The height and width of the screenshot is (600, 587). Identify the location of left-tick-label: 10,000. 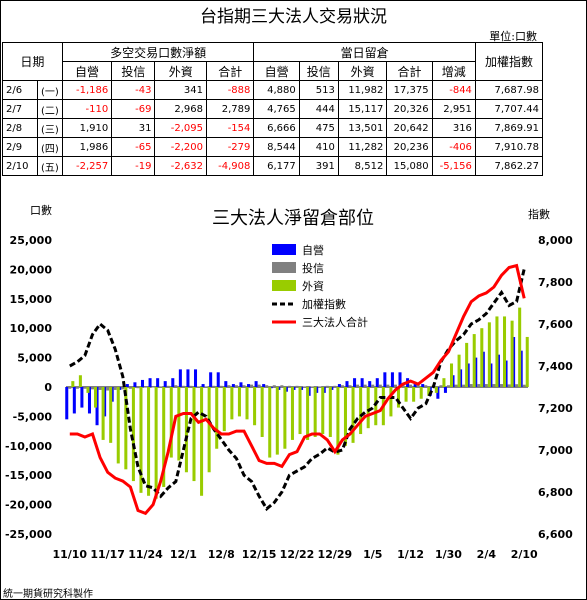
(31, 328).